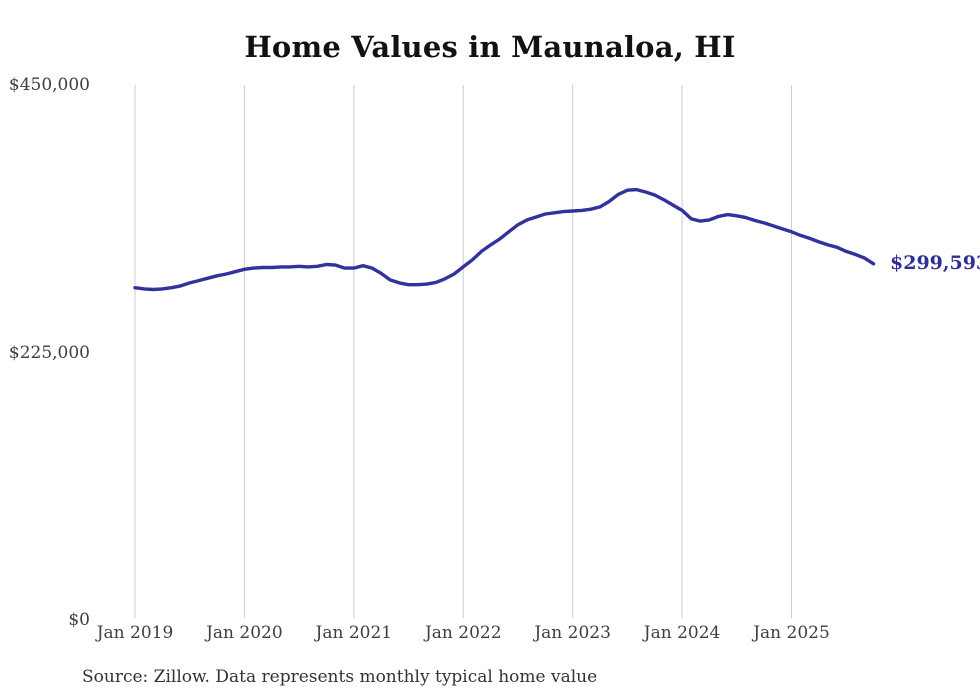 Image resolution: width=980 pixels, height=699 pixels. I want to click on home-value-line, so click(504, 239).